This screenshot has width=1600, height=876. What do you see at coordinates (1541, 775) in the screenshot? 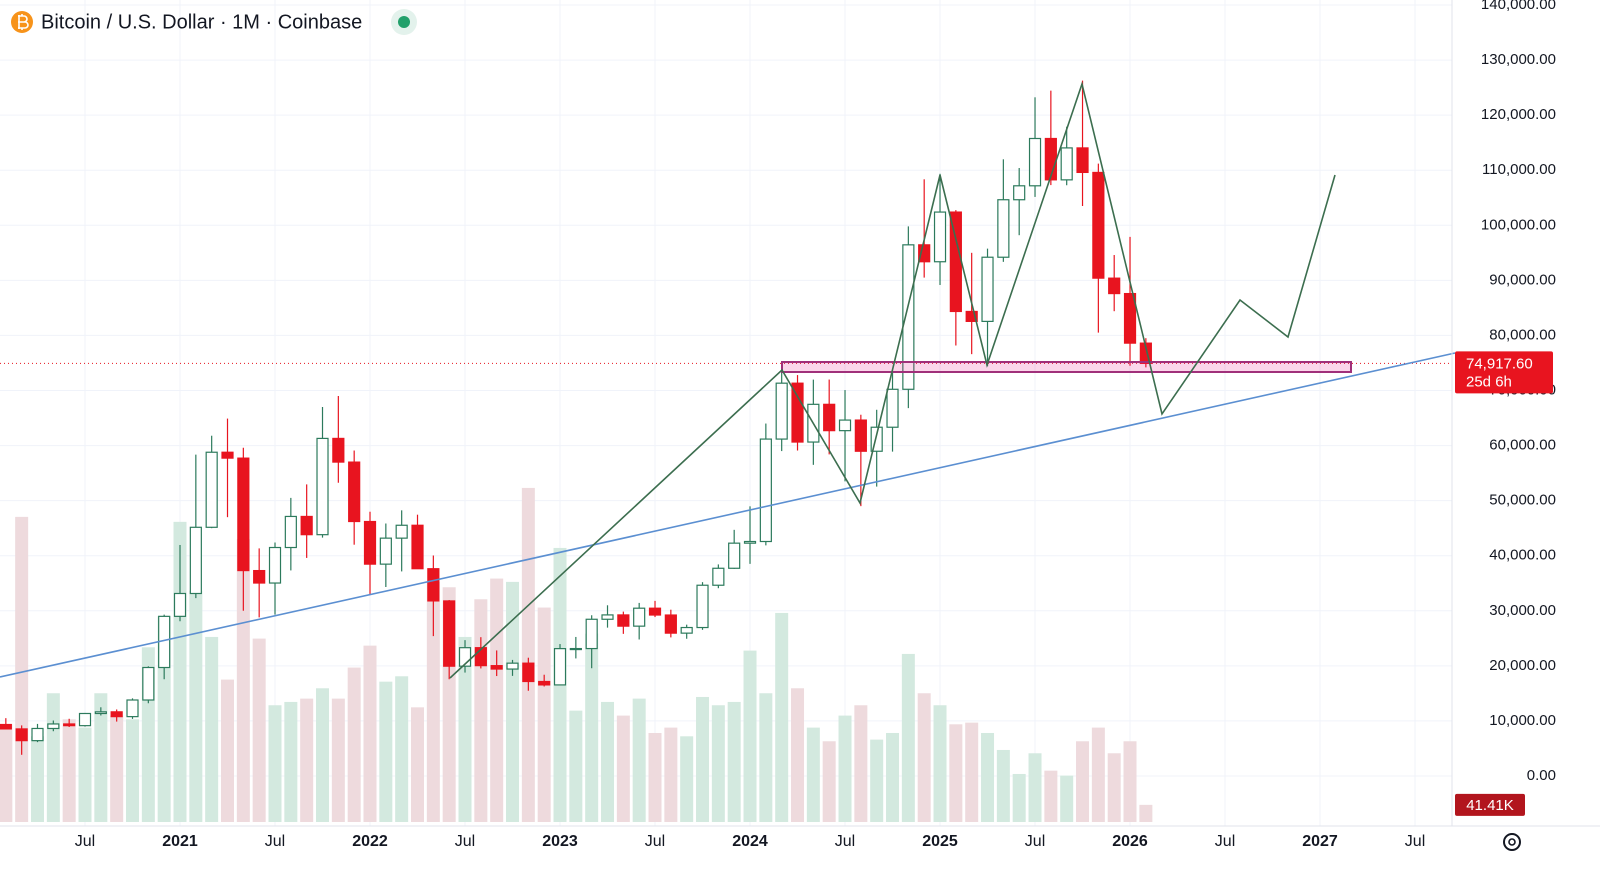
I see `y-tick-label: 0.00` at bounding box center [1541, 775].